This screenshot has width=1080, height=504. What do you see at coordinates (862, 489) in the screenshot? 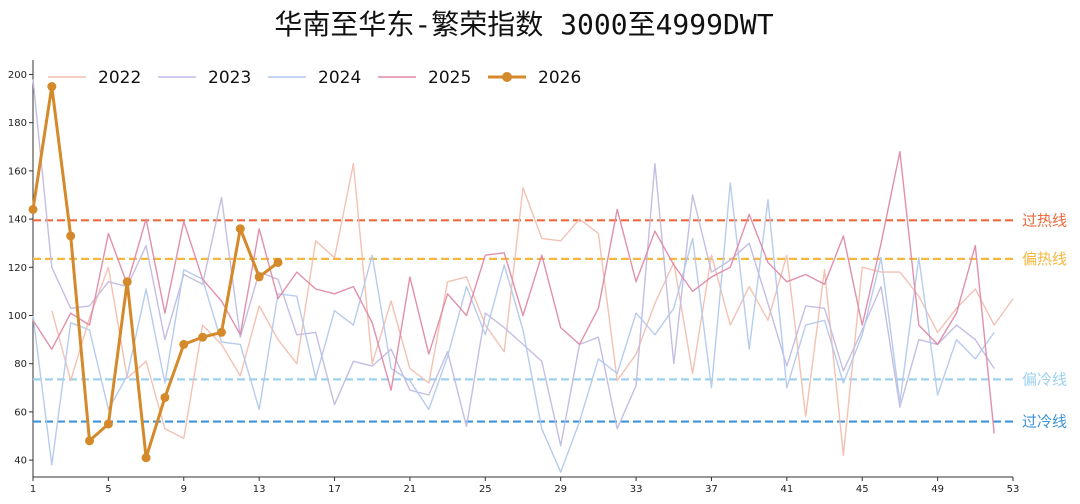
I see `x-tick-label: 45` at bounding box center [862, 489].